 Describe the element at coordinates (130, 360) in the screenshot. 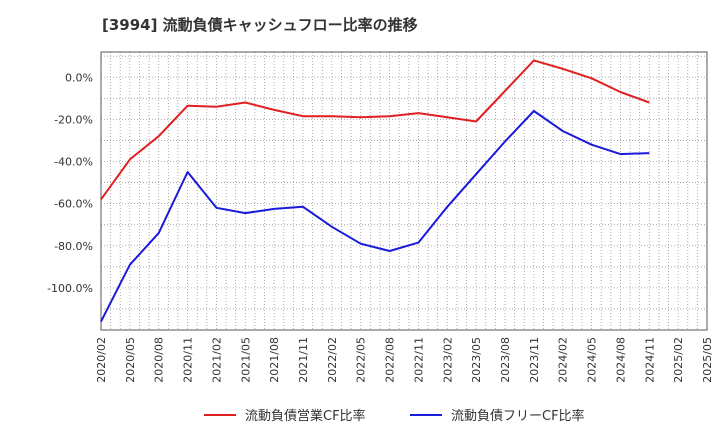

I see `x-tick-label: 2020/05` at that location.